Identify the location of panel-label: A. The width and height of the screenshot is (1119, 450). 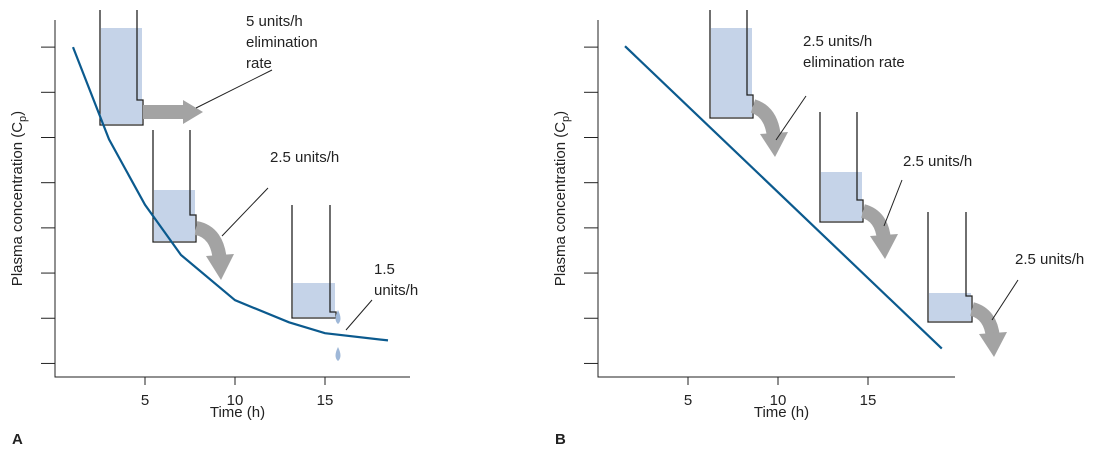
(17, 439).